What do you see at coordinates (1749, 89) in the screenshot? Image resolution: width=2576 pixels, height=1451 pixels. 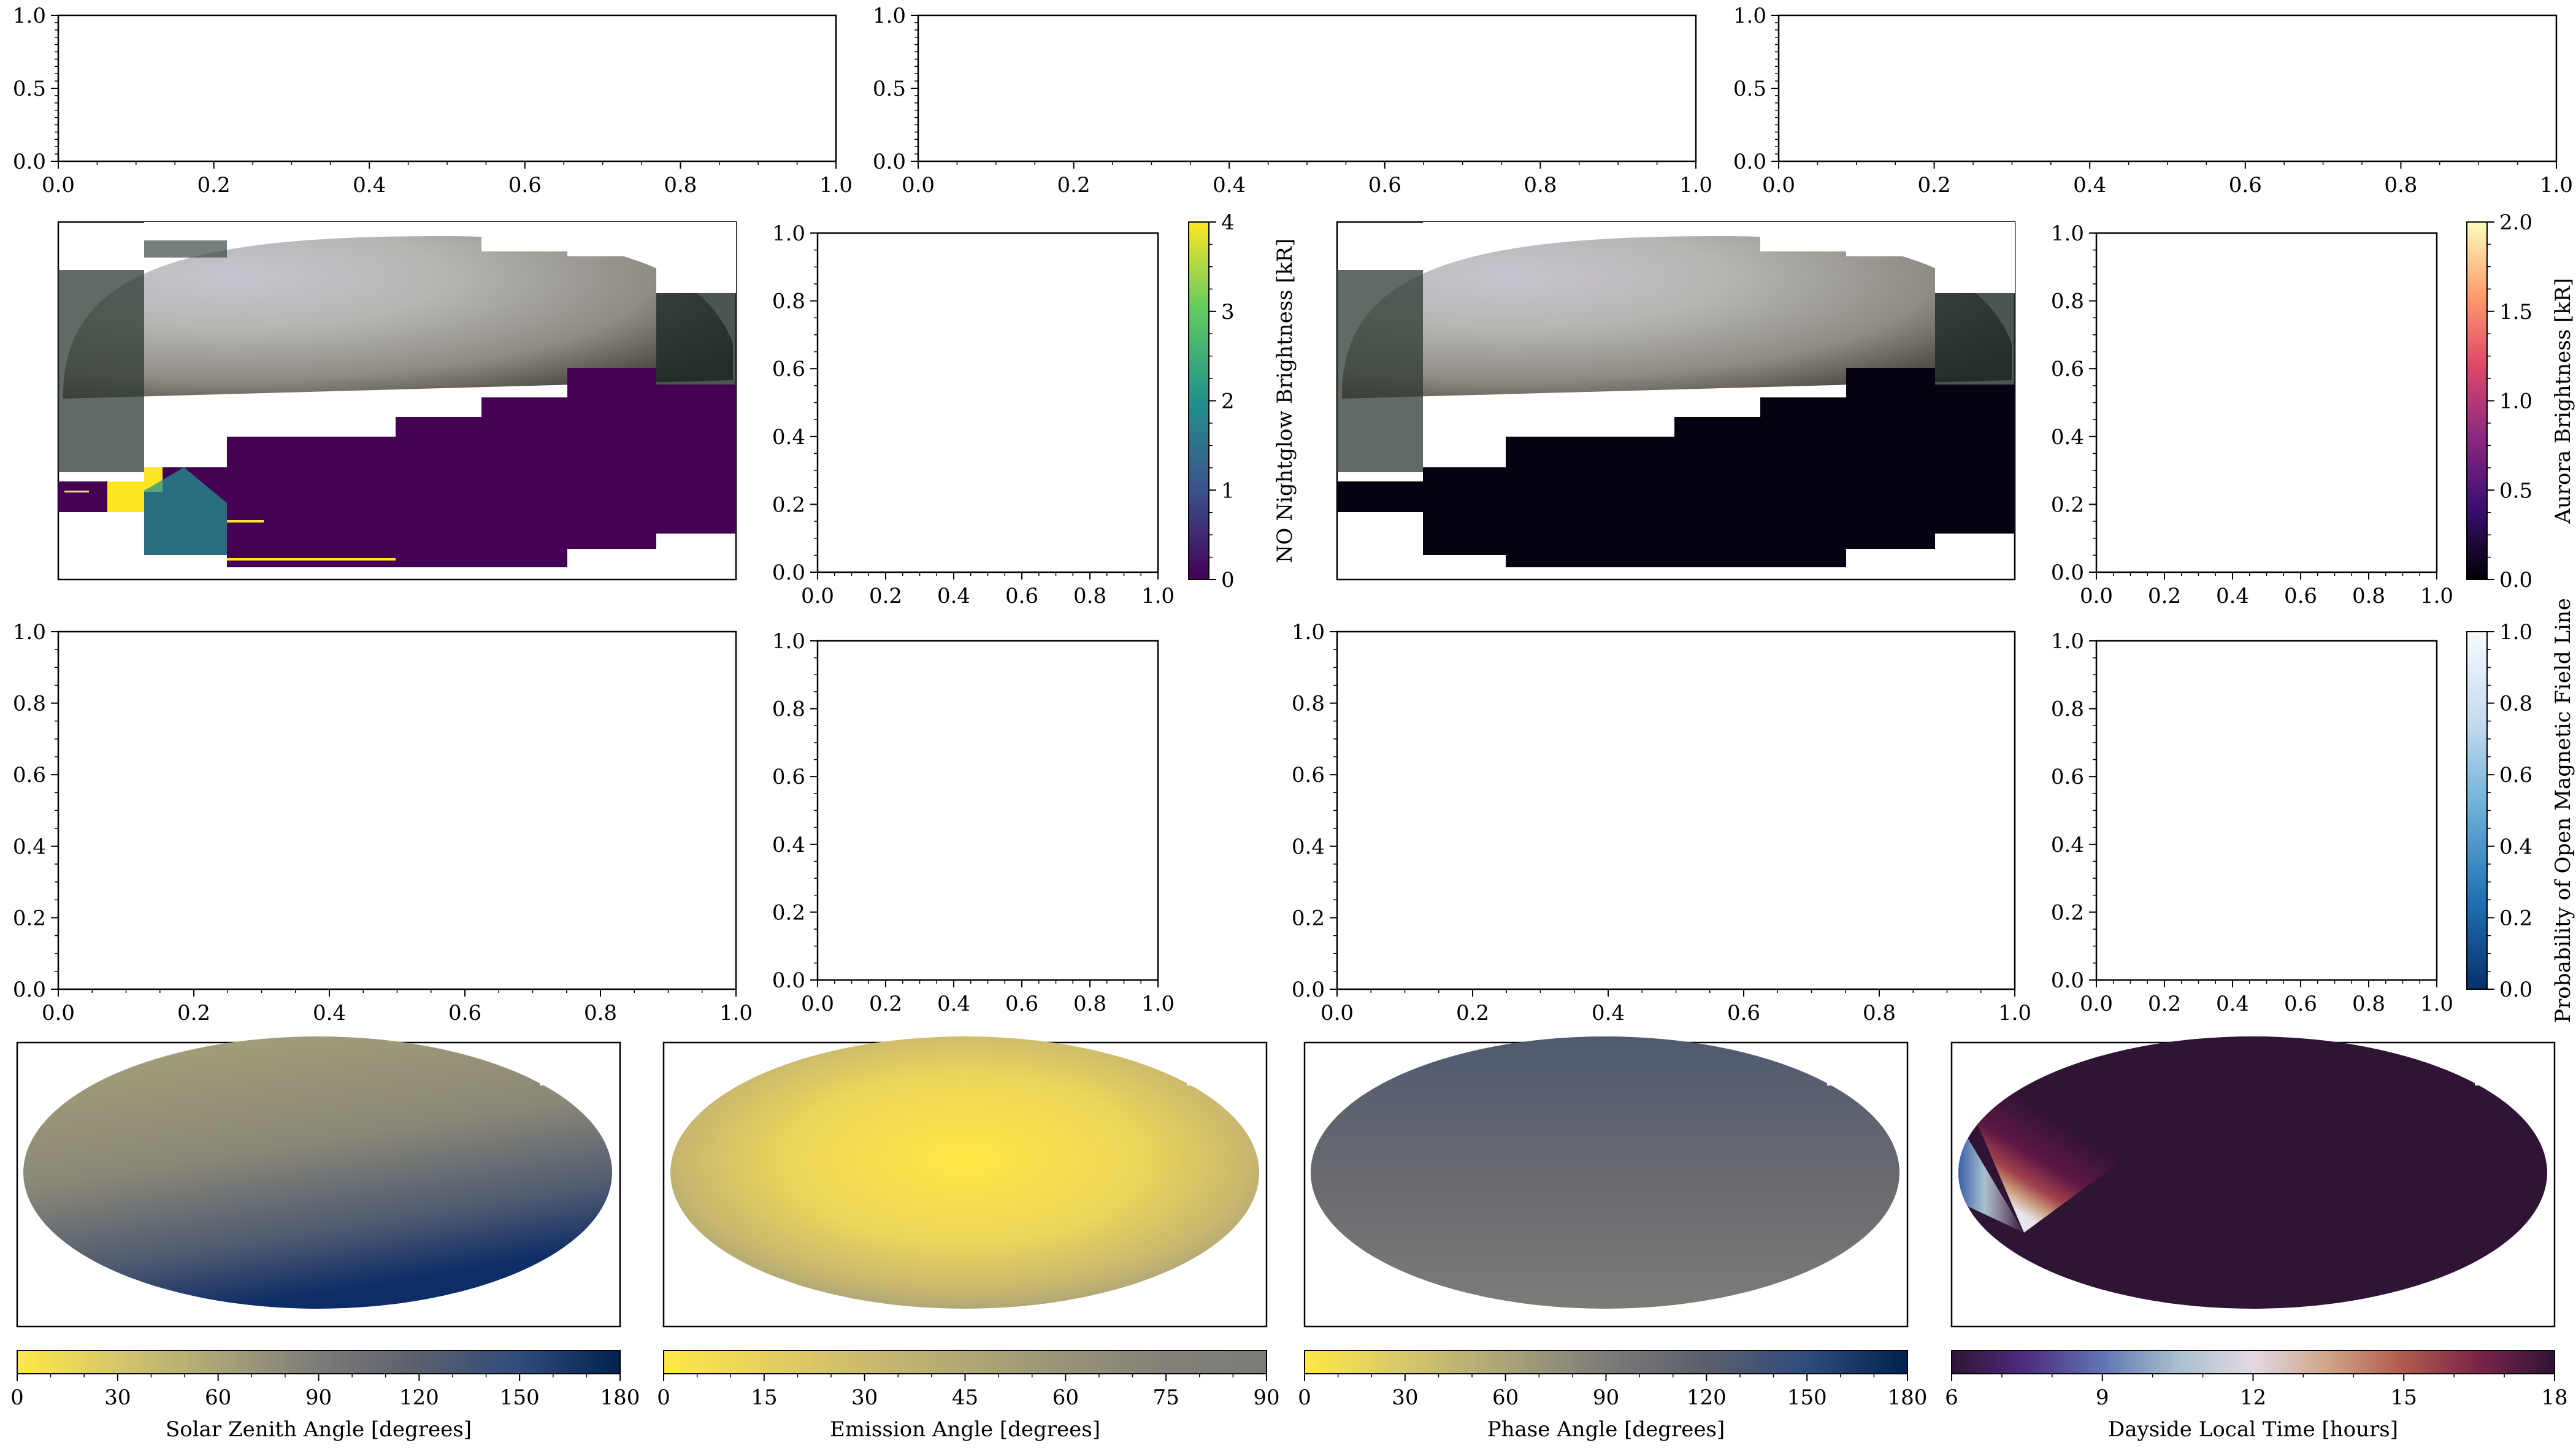 I see `y-tick-label: 0.5` at bounding box center [1749, 89].